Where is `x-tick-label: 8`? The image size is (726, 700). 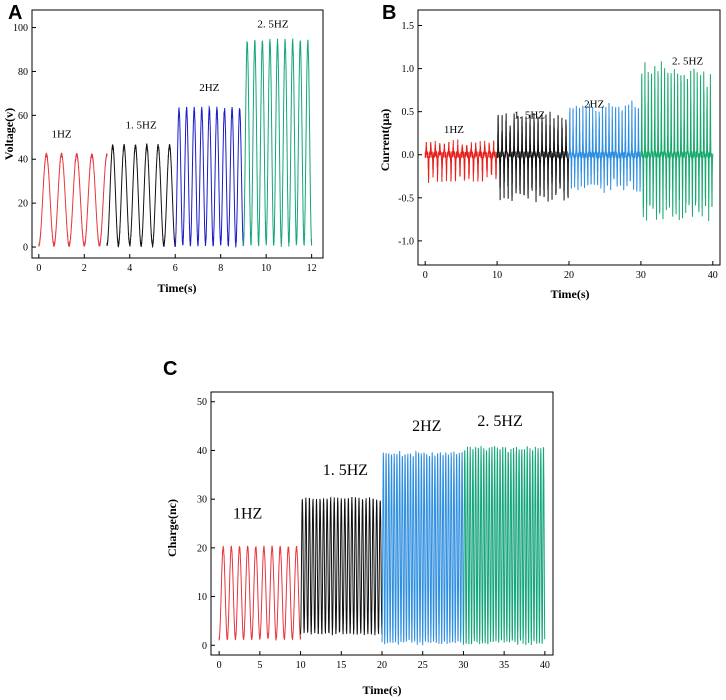 x-tick-label: 8 is located at coordinates (220, 268).